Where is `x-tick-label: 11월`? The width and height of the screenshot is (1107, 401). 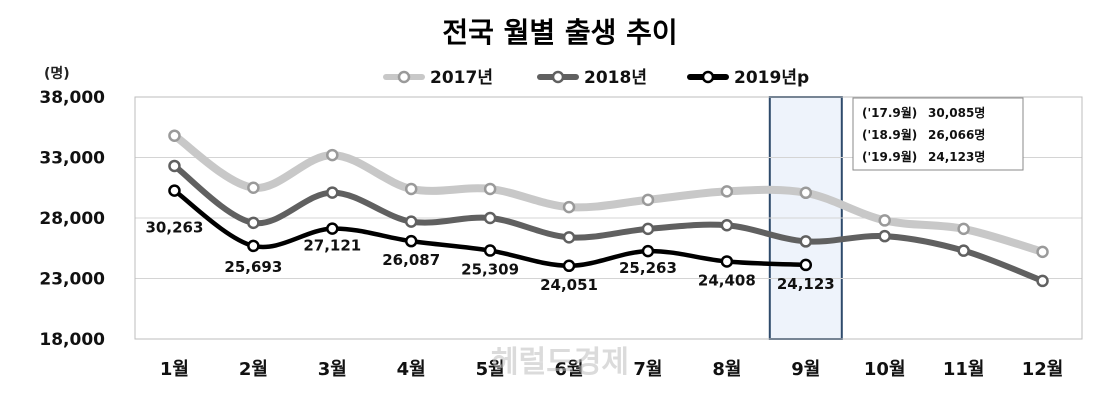 x-tick-label: 11월 is located at coordinates (964, 369).